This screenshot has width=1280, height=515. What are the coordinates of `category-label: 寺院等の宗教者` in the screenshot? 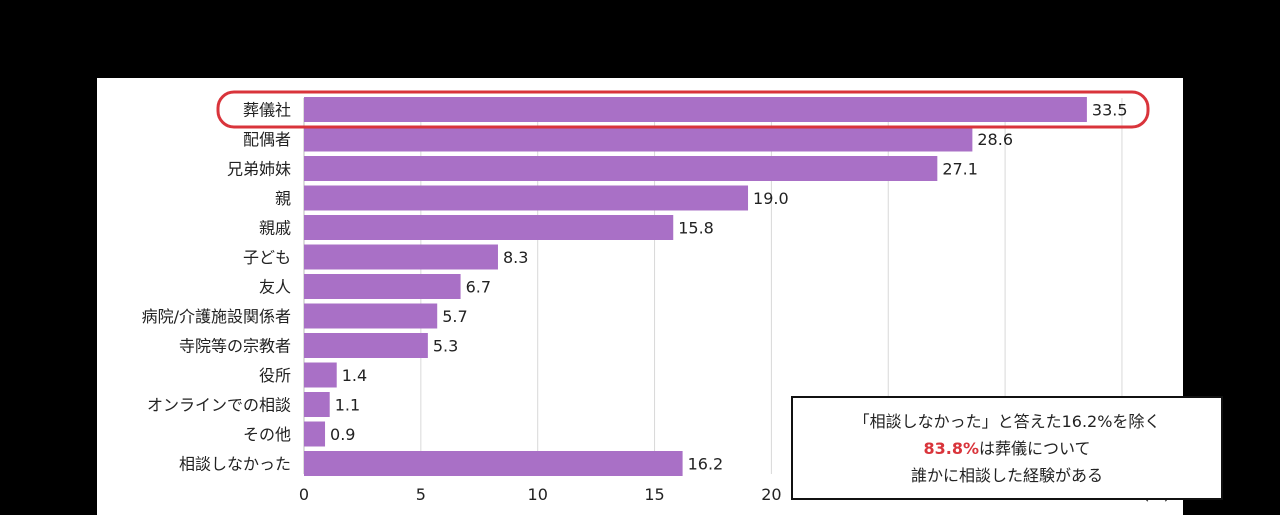 It's located at (235, 346).